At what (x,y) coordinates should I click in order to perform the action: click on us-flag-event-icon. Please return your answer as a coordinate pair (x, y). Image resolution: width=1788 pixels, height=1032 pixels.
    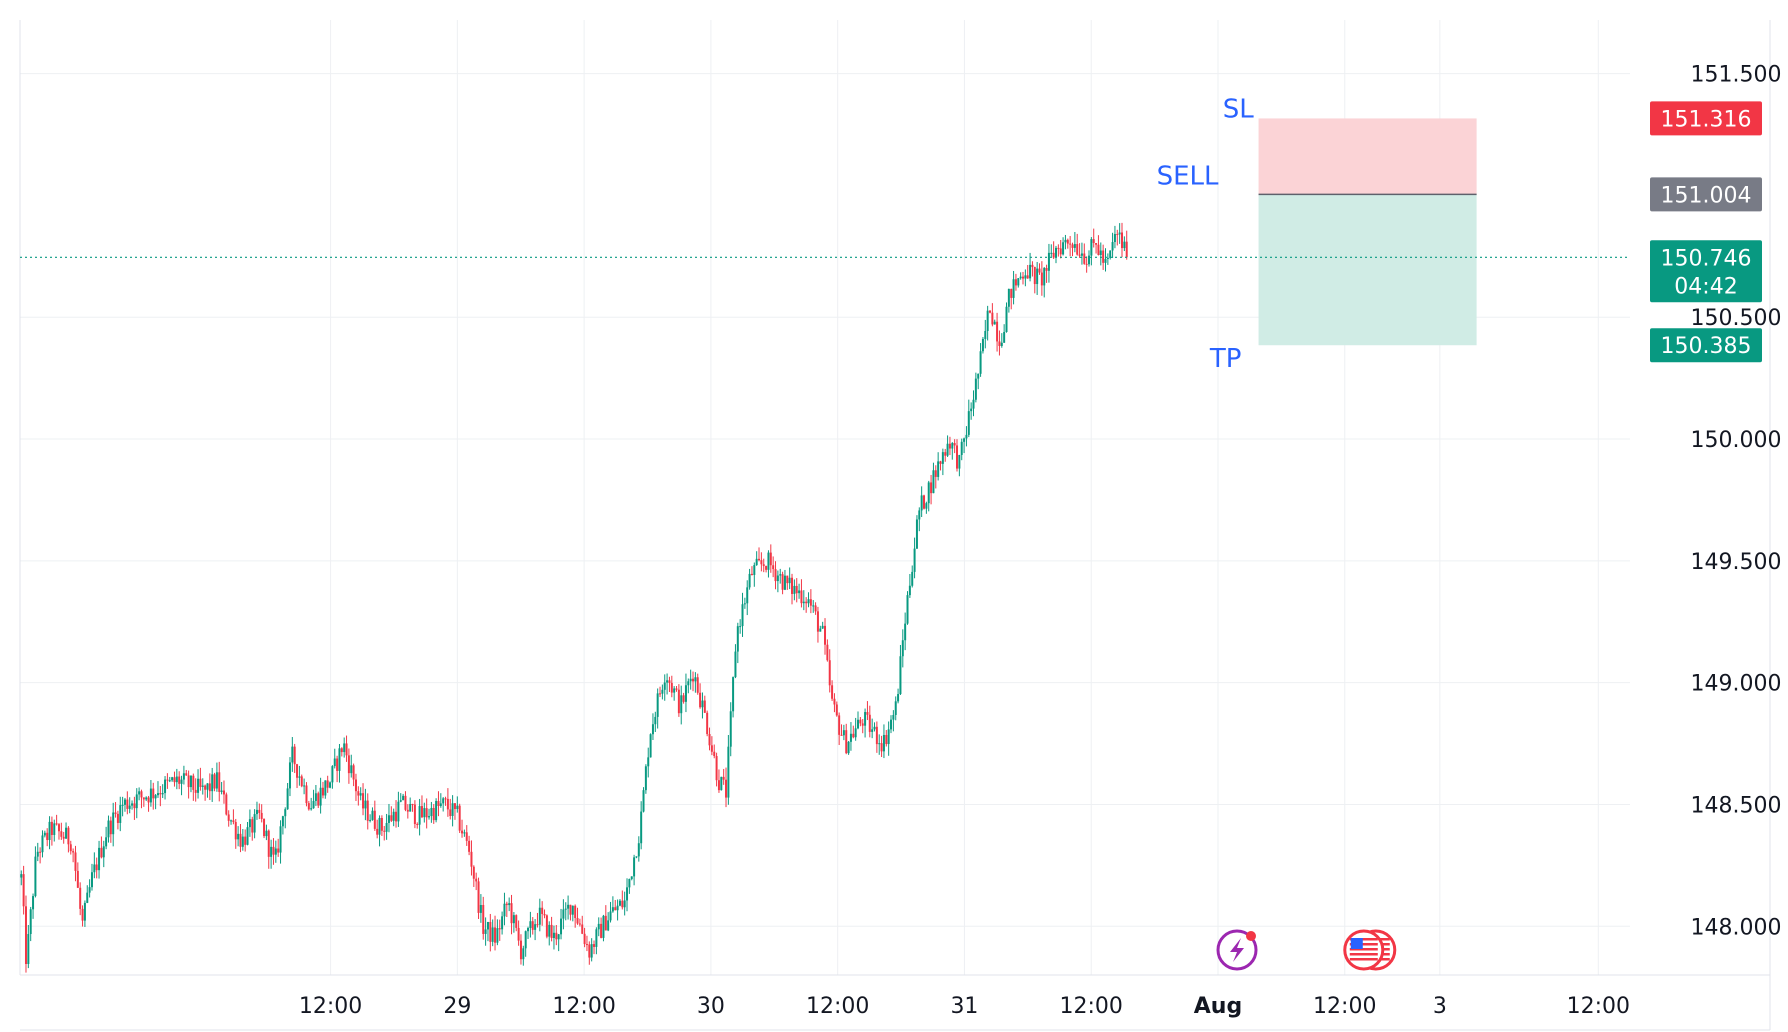
    Looking at the image, I should click on (1370, 950).